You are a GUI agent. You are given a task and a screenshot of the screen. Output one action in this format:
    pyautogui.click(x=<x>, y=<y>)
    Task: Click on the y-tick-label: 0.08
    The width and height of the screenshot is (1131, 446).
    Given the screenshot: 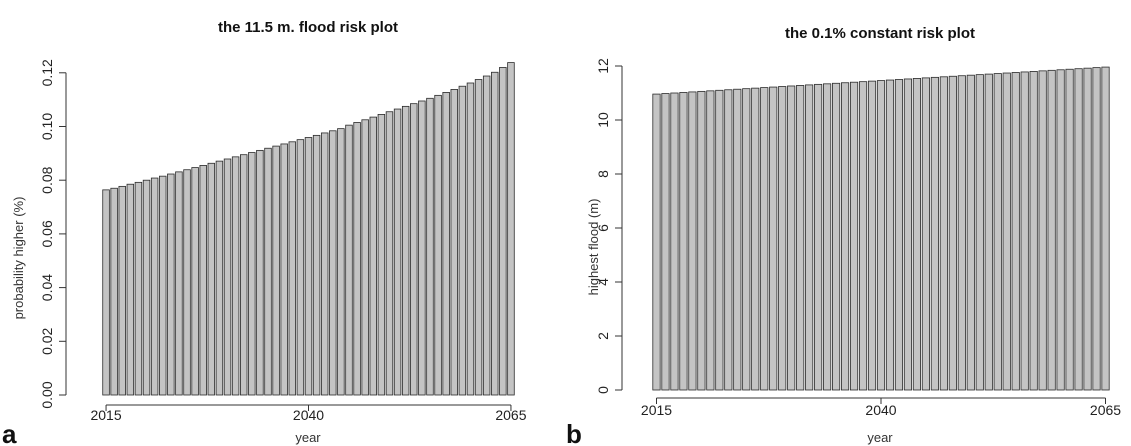 What is the action you would take?
    pyautogui.click(x=47, y=179)
    